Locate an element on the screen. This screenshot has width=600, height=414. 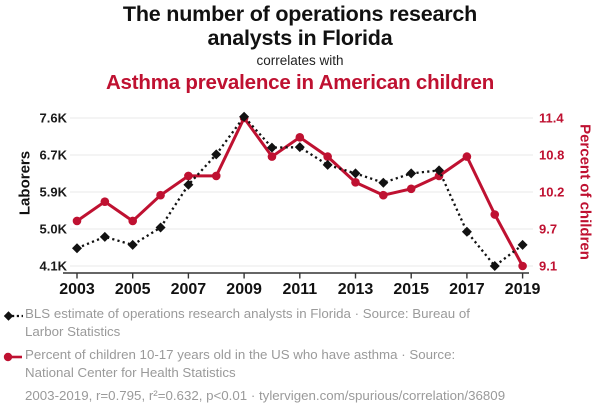
left-y-tick-labels: 7.6K 6.7K 5.9K 5.0K 4.1K is located at coordinates (54, 192).